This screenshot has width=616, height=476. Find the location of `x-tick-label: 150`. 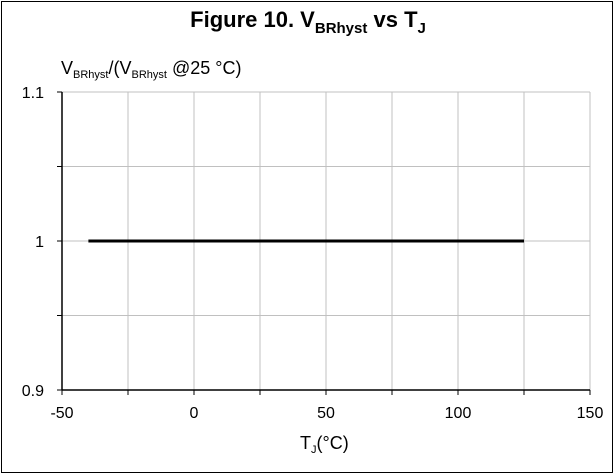

x-tick-label: 150 is located at coordinates (590, 413).